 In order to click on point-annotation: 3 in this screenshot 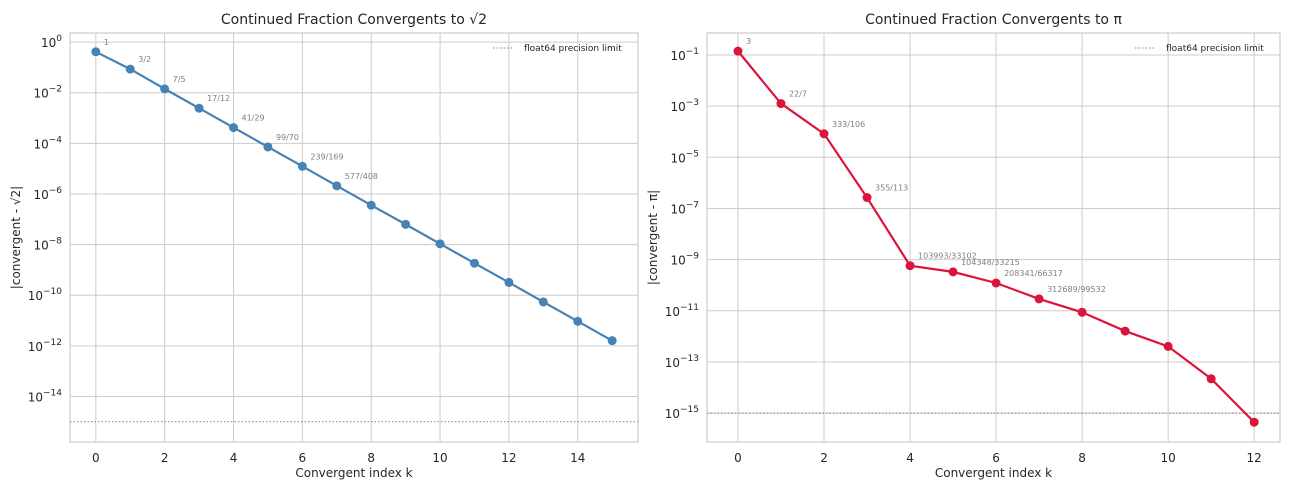, I will do `click(748, 41)`.